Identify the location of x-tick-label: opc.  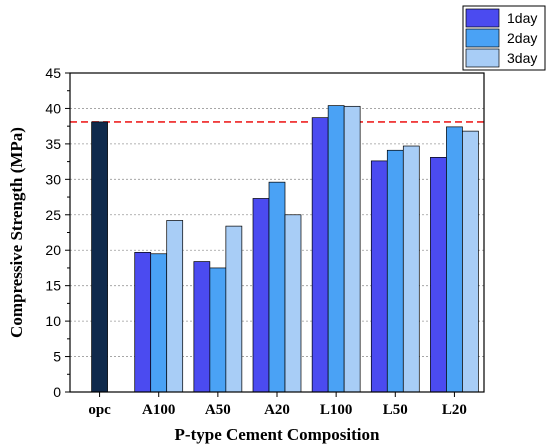
(99, 410).